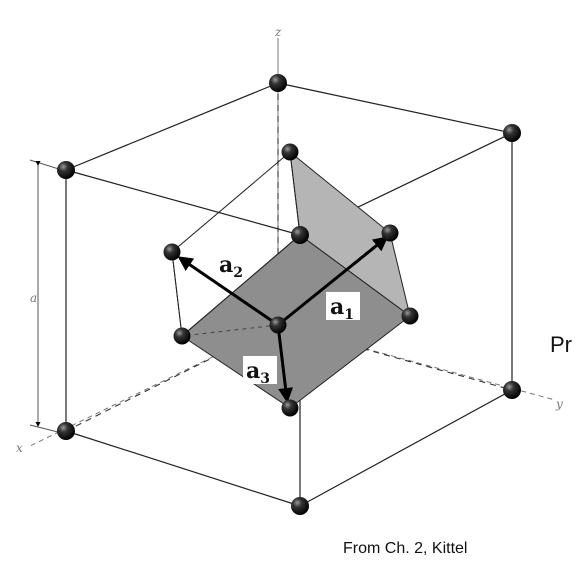  What do you see at coordinates (285, 363) in the screenshot?
I see `vector-a3-arrow` at bounding box center [285, 363].